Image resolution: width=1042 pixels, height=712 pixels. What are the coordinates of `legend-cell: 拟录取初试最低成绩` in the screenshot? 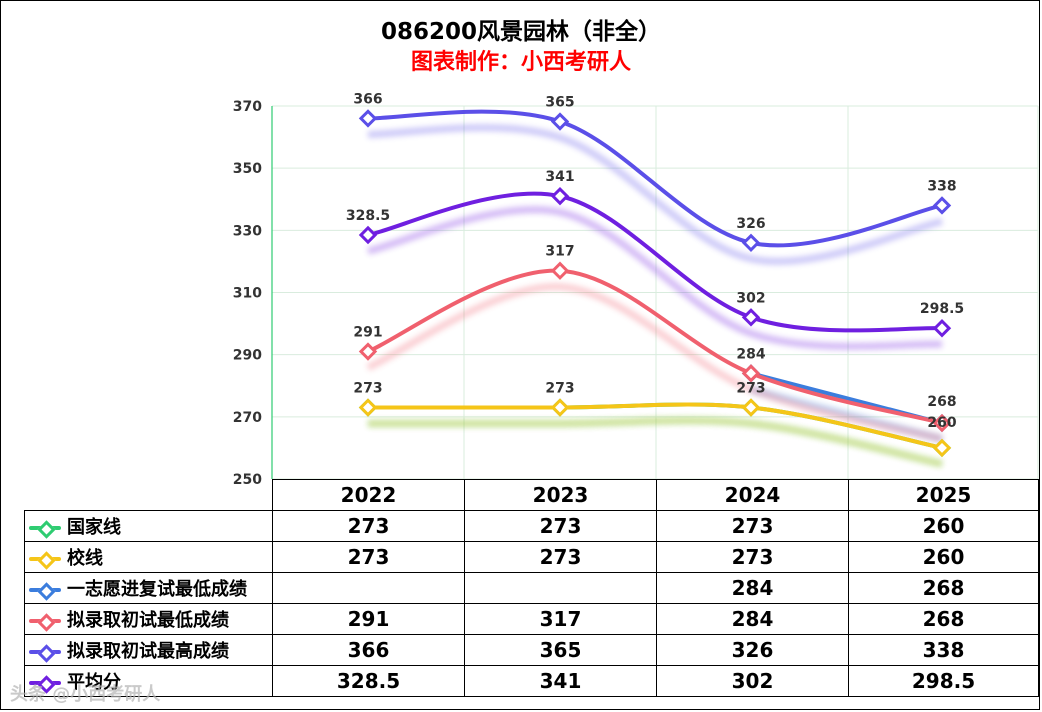 It's located at (148, 619).